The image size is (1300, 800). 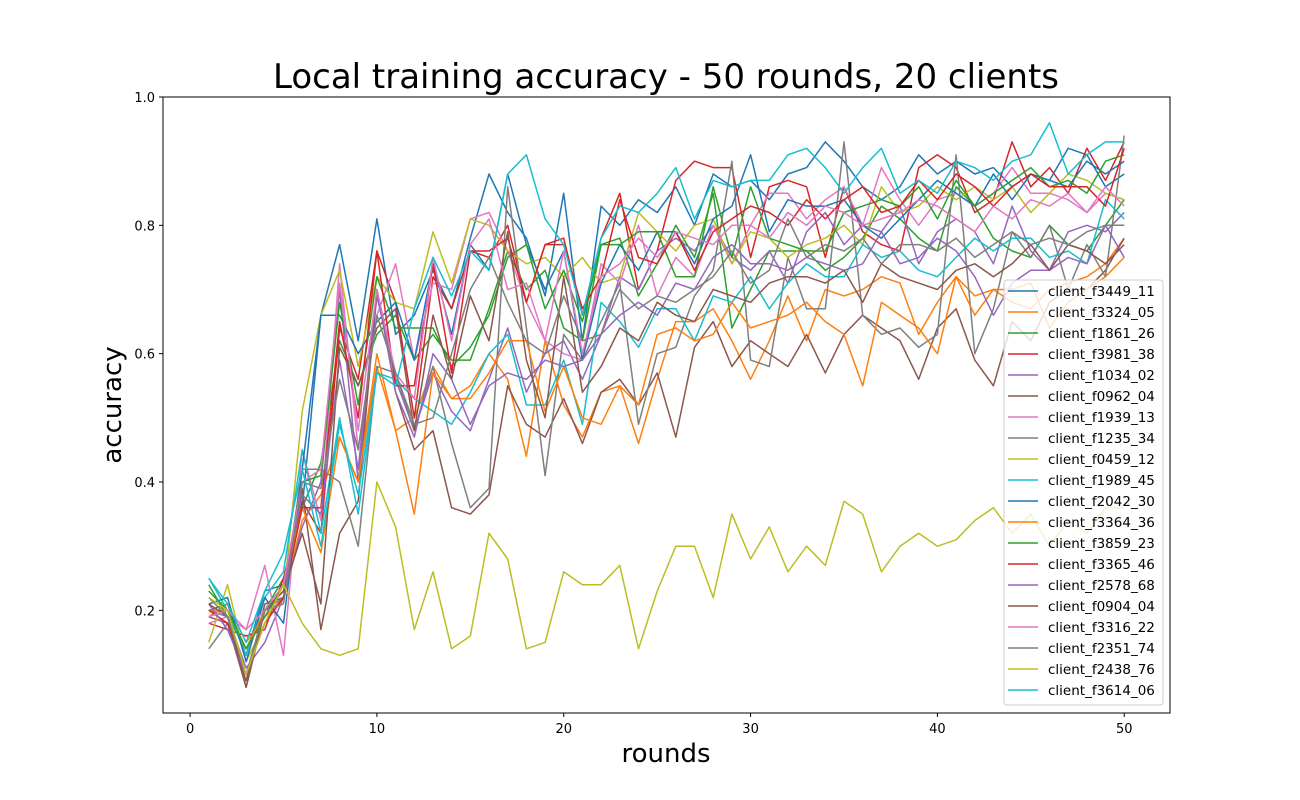 What do you see at coordinates (1101, 397) in the screenshot?
I see `legend-label: client_f0962_04` at bounding box center [1101, 397].